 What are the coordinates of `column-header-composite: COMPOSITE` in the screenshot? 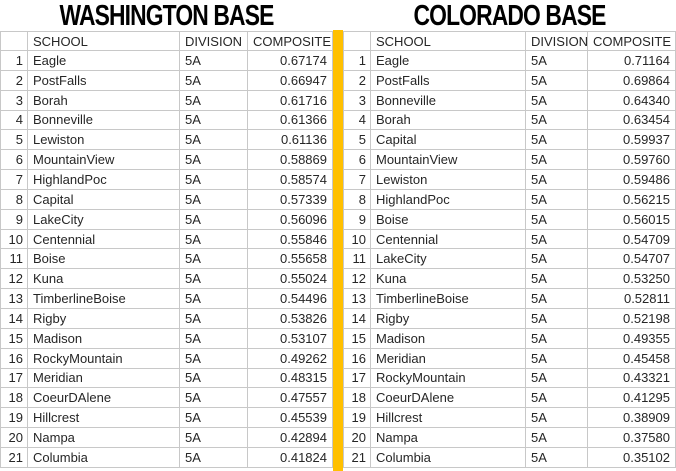 It's located at (632, 41).